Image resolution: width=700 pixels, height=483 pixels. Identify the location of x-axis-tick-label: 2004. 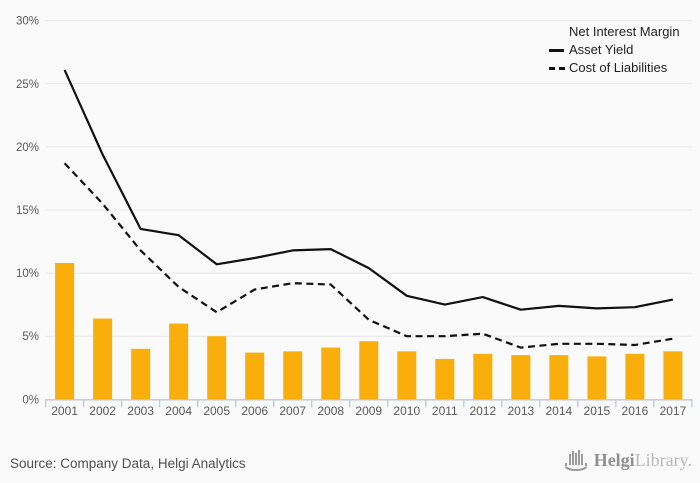
(178, 411).